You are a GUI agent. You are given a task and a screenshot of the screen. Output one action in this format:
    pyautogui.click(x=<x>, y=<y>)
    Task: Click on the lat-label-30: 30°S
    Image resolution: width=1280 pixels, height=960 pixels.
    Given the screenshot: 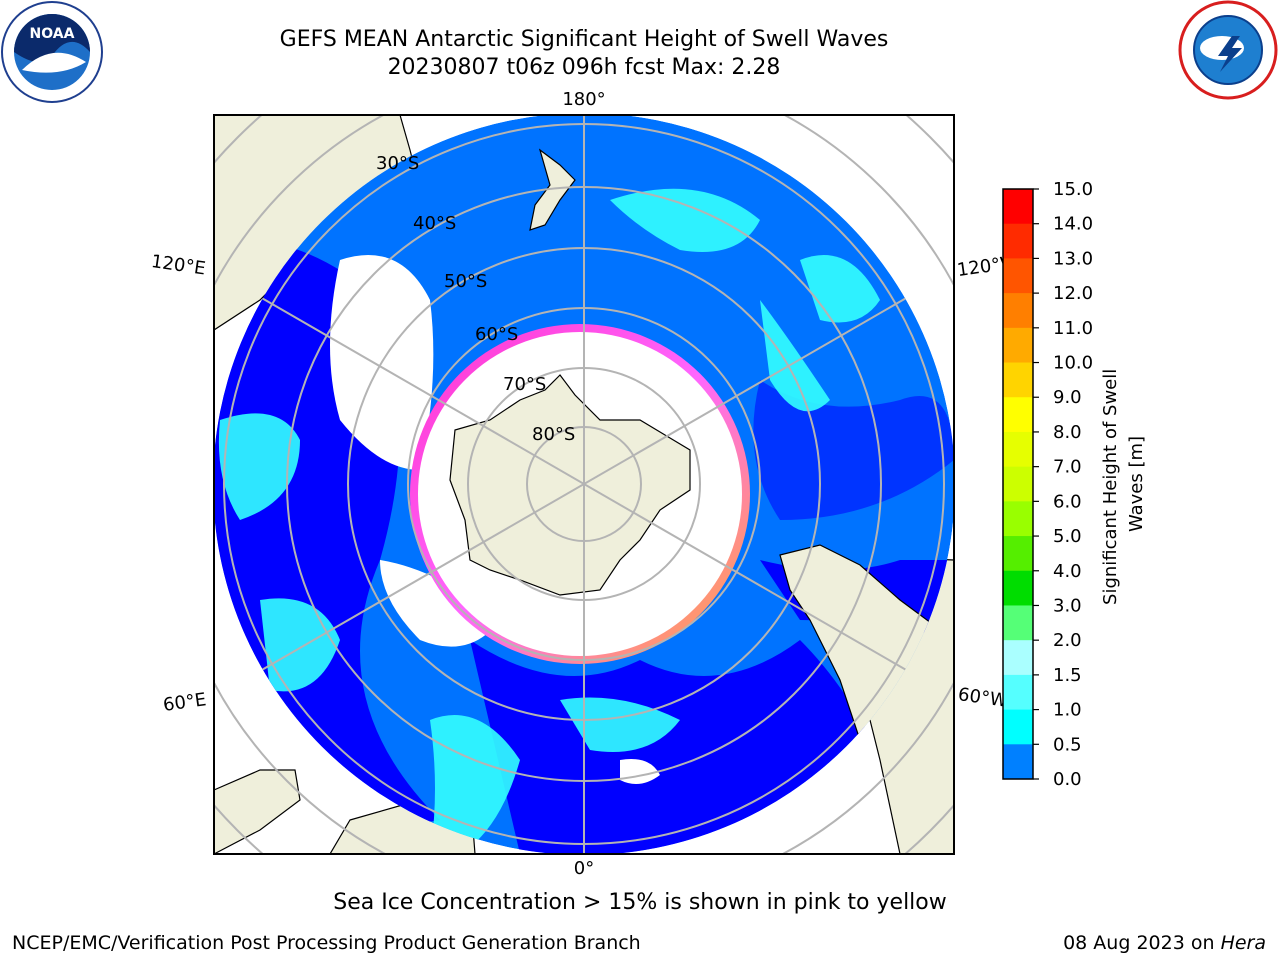 What is the action you would take?
    pyautogui.click(x=397, y=163)
    